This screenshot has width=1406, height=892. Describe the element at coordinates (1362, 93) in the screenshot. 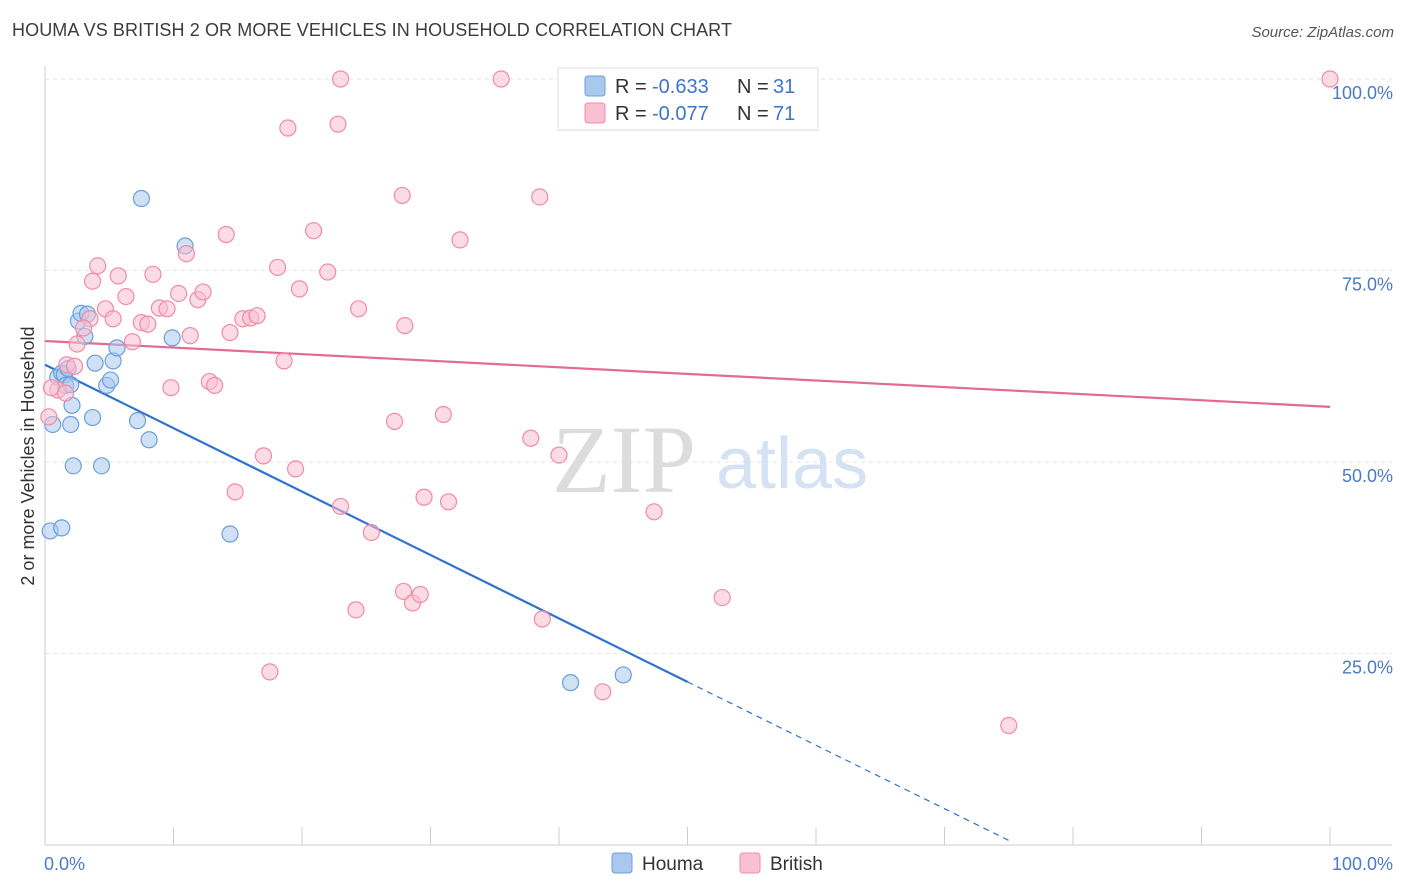

I see `y-tick-label: 100.0%` at that location.